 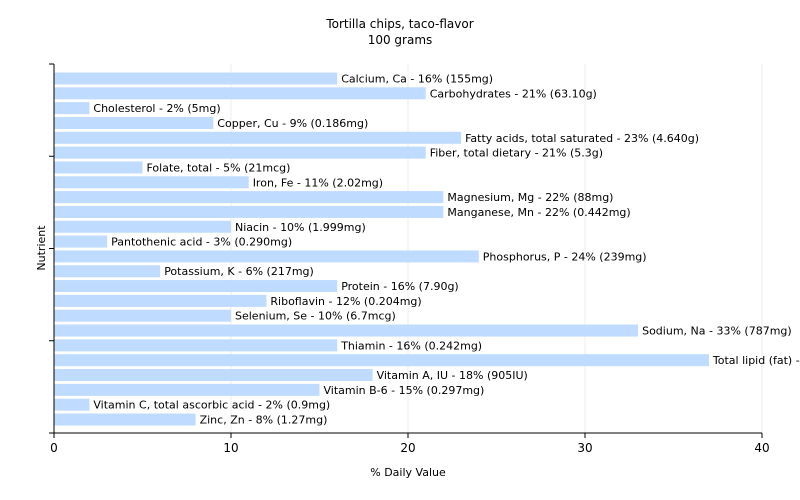 I want to click on bar-label-20: Total lipid (fat) - 37% (24.20g), so click(x=756, y=360).